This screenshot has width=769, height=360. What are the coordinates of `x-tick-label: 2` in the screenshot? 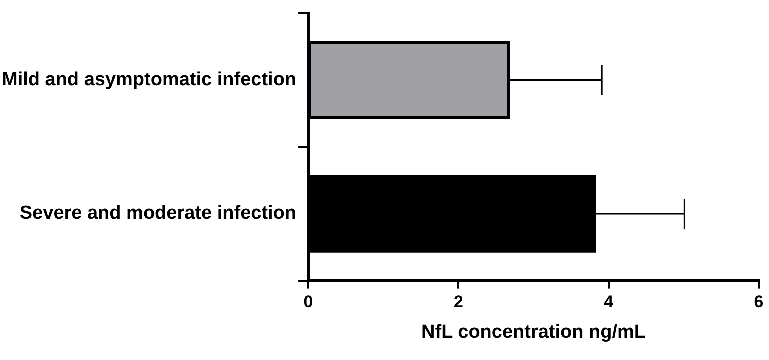 It's located at (459, 302).